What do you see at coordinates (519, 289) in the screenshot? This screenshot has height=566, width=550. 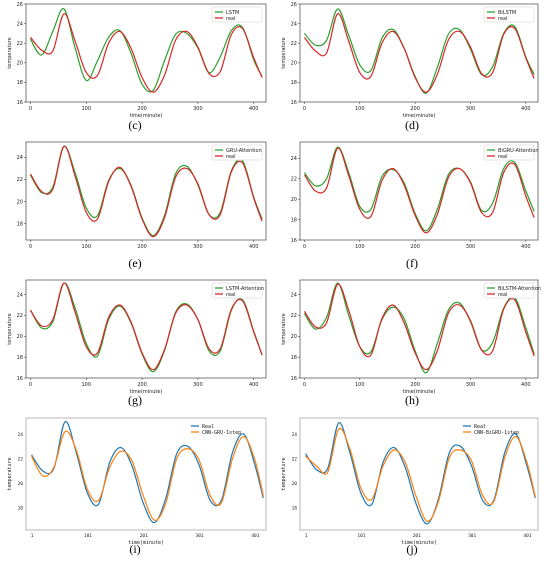 I see `legend-label: BiLSTM-Attention` at bounding box center [519, 289].